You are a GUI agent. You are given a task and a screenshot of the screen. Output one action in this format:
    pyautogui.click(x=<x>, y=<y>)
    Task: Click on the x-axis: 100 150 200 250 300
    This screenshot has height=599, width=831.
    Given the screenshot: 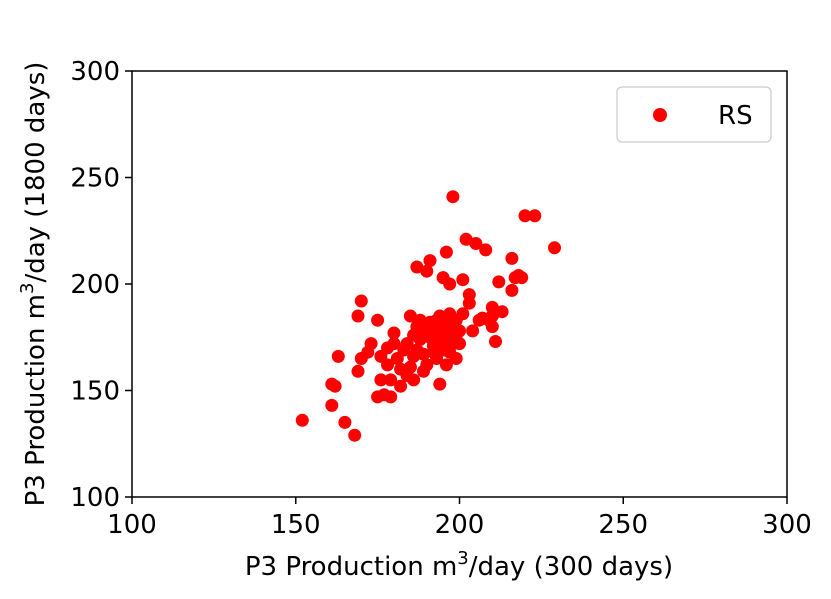 What is the action you would take?
    pyautogui.click(x=459, y=518)
    